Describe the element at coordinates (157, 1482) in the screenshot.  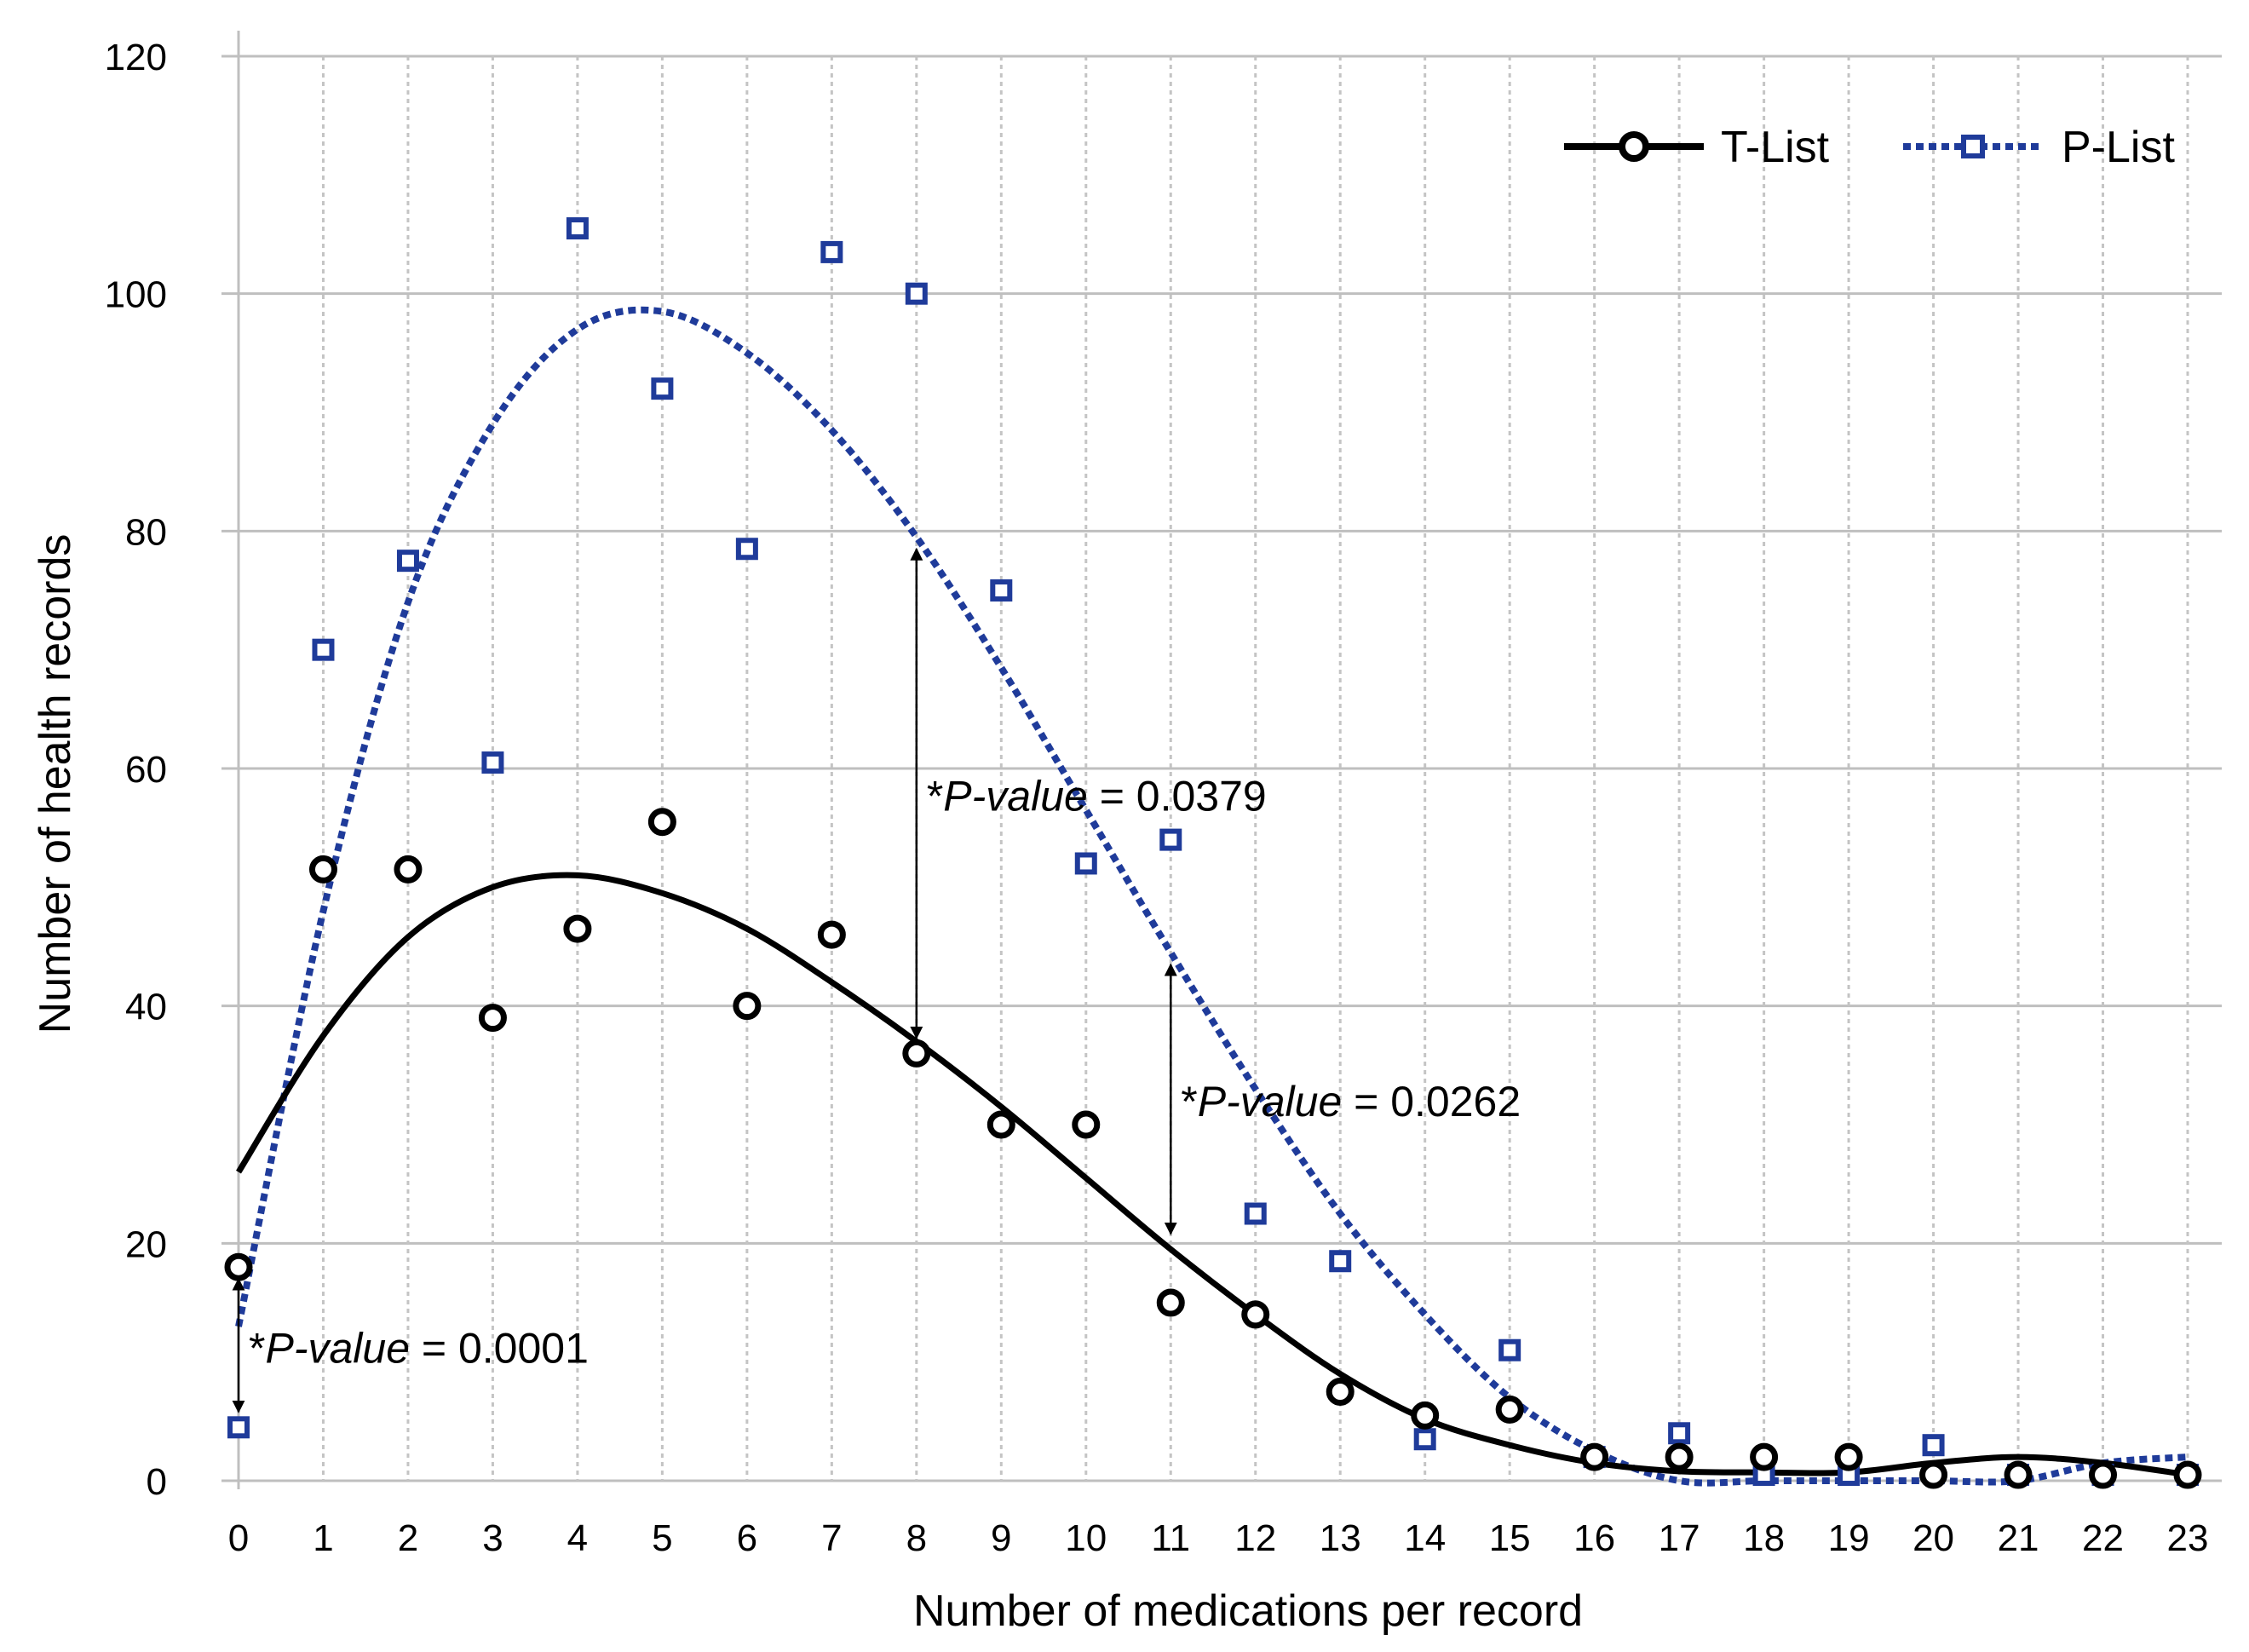
I see `y-tick-label: 0` at that location.